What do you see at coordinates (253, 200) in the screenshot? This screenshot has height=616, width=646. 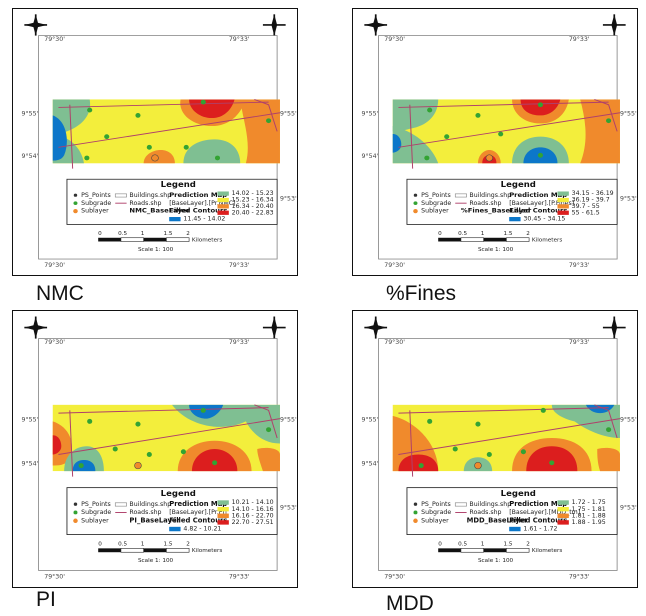 I see `legend-range-3: 15.23 - 16.34` at bounding box center [253, 200].